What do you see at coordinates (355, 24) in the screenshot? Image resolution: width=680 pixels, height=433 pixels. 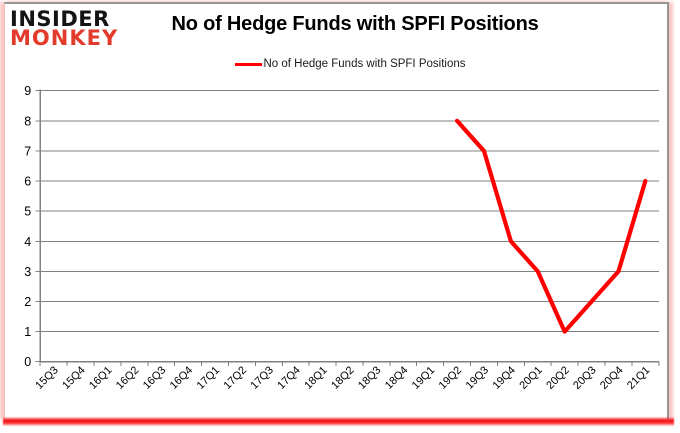 I see `chart-title: No of Hedge Funds with SPFI Positions` at bounding box center [355, 24].